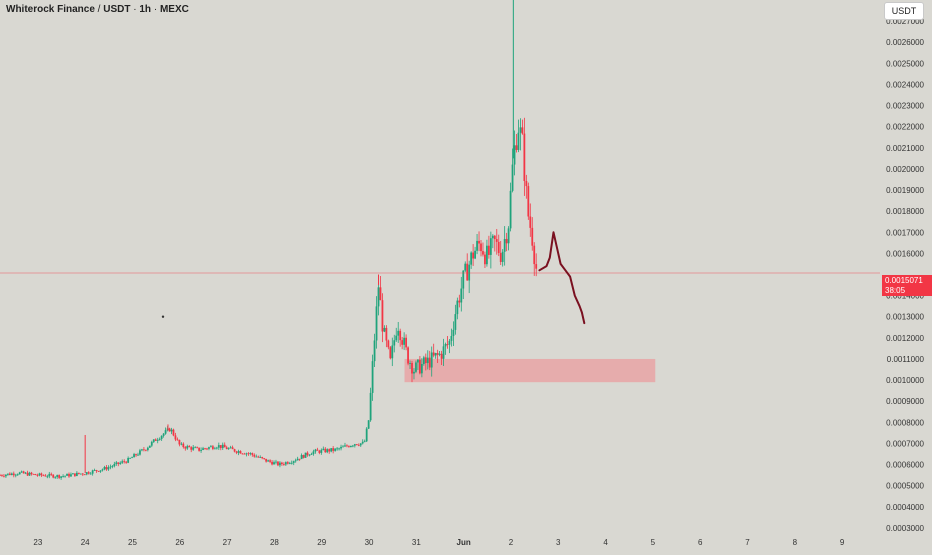 The height and width of the screenshot is (555, 932). Describe the element at coordinates (905, 190) in the screenshot. I see `y-tick-label: 0.0019000` at that location.